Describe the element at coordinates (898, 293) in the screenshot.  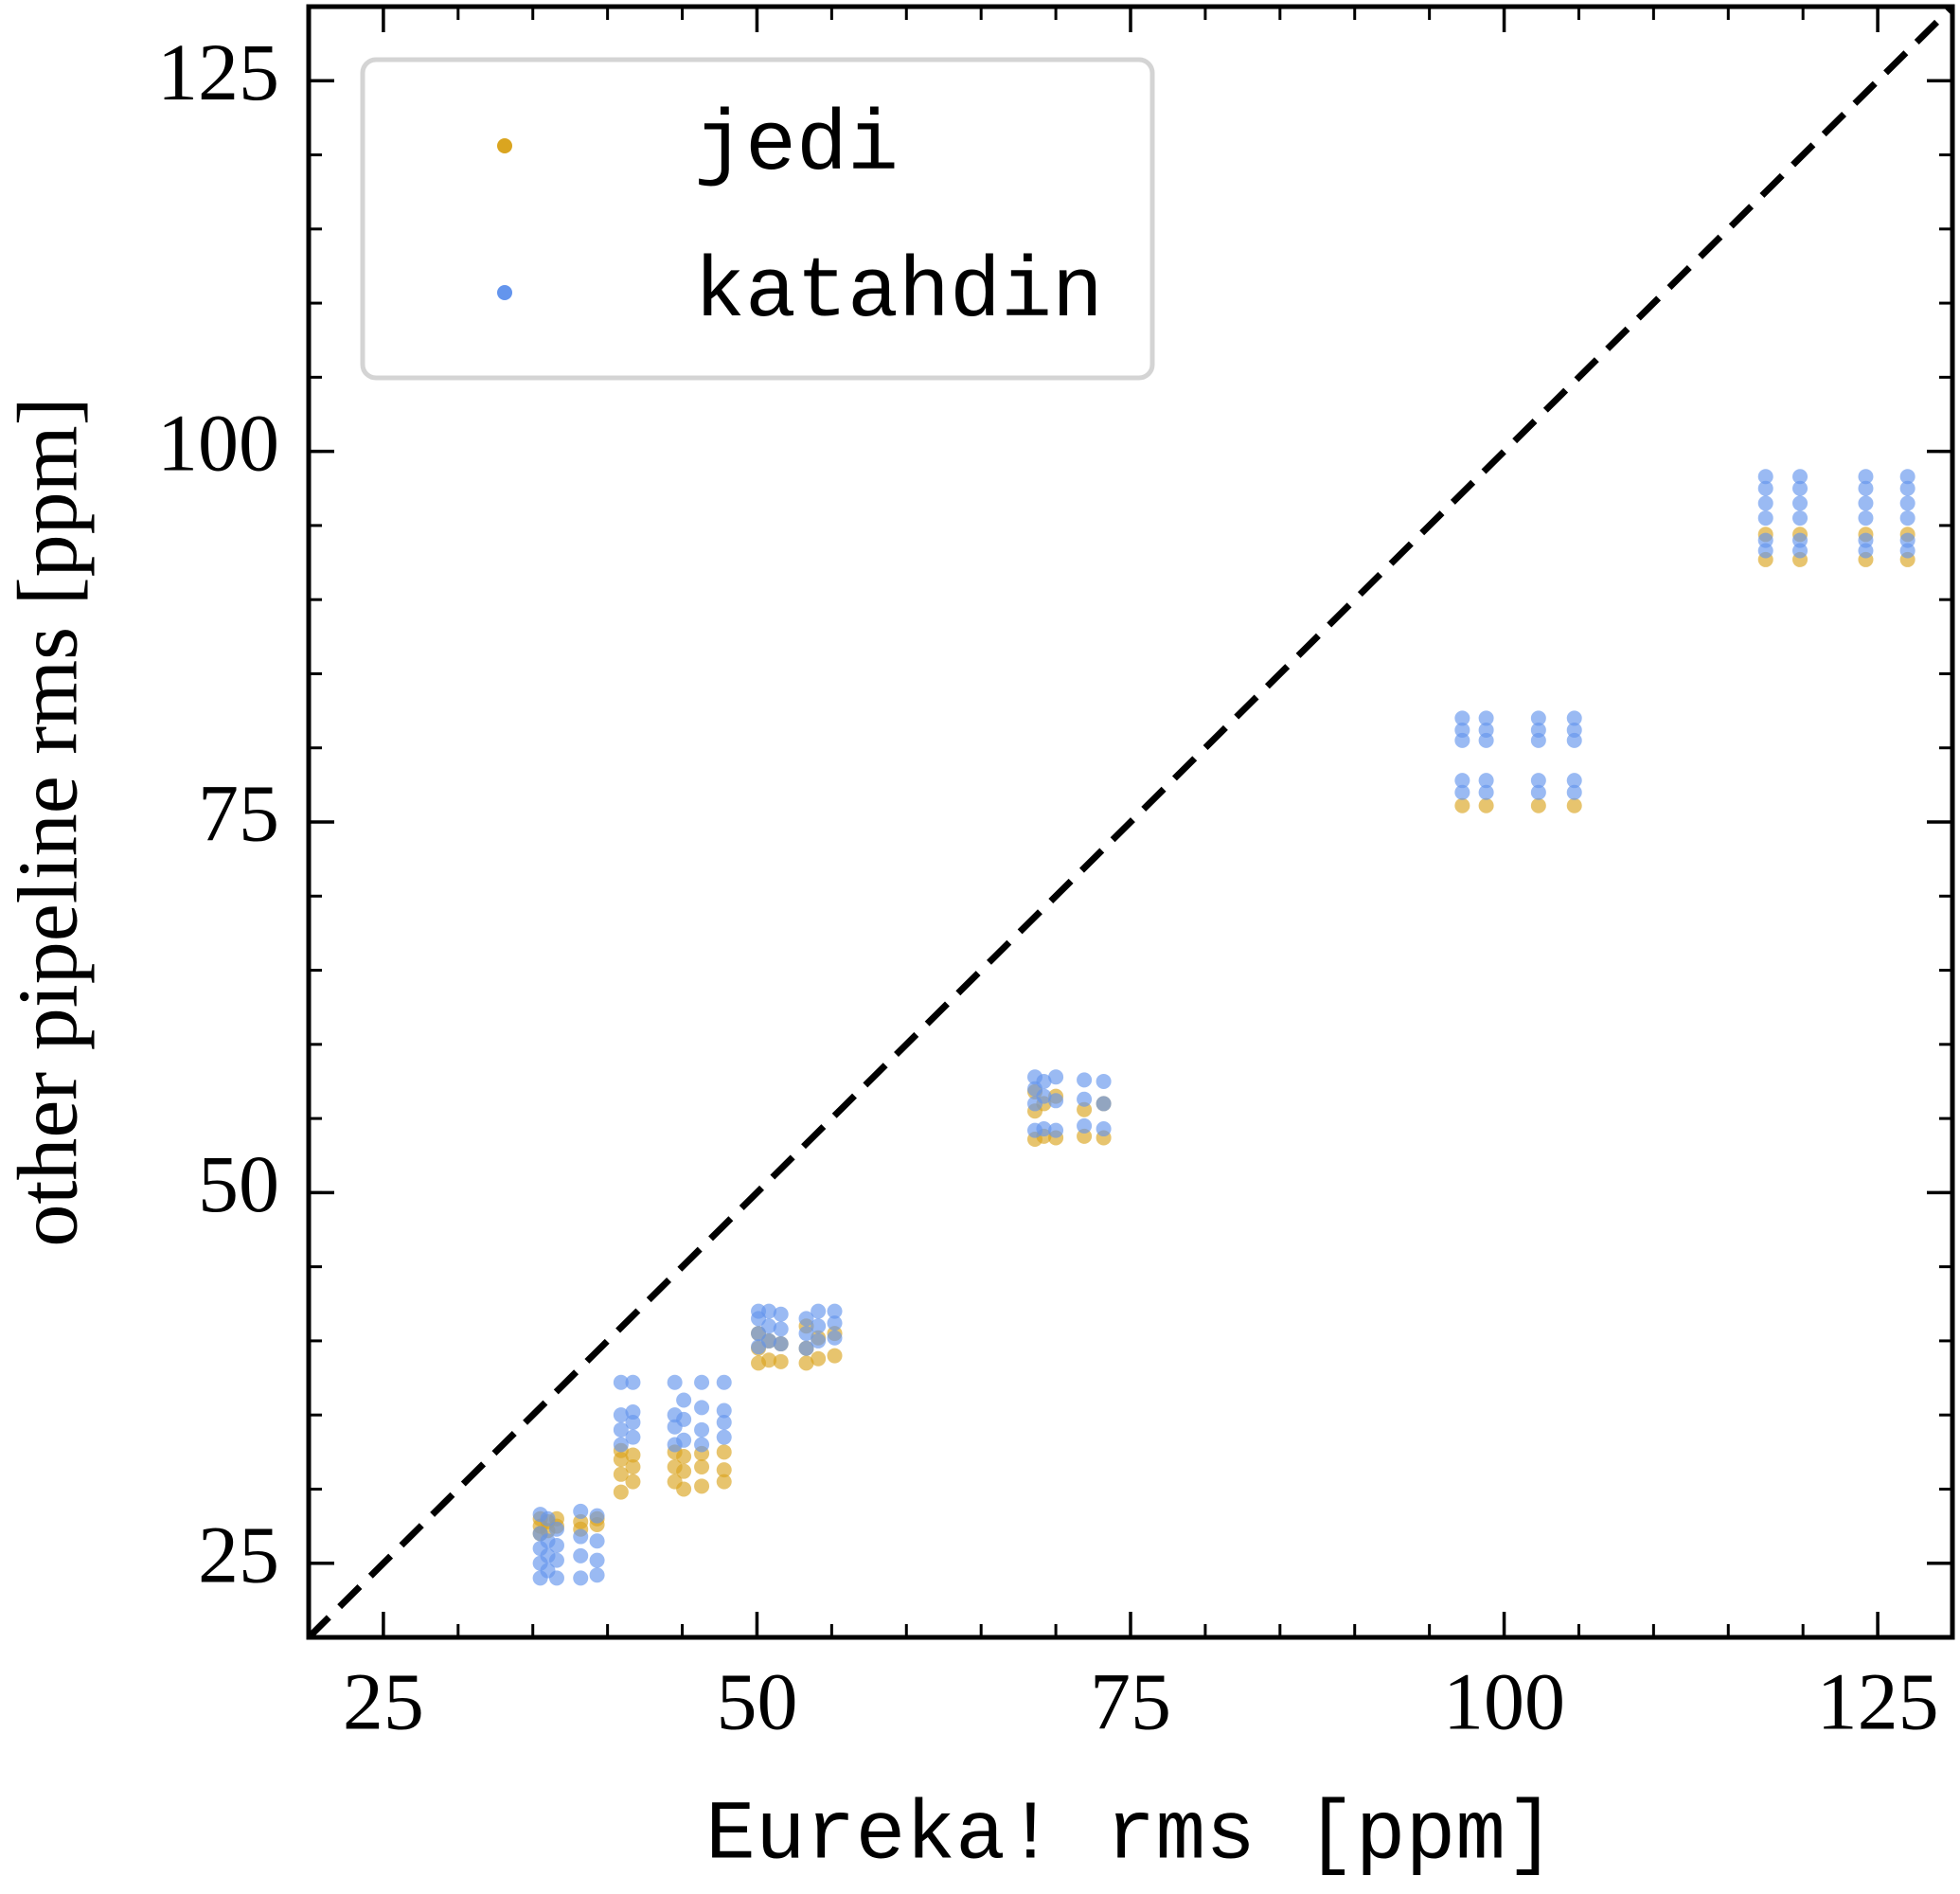
I see `legend-label: katahdin` at that location.